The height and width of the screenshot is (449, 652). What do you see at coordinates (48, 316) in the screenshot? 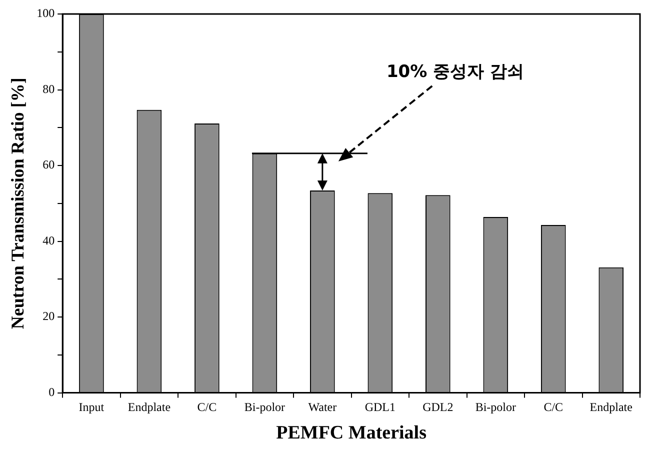
I see `y-tick-label: 20` at bounding box center [48, 316].